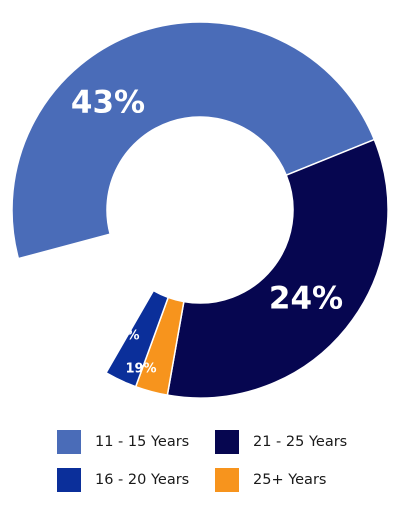  I want to click on data-label-11-15-years: 43%, so click(108, 103).